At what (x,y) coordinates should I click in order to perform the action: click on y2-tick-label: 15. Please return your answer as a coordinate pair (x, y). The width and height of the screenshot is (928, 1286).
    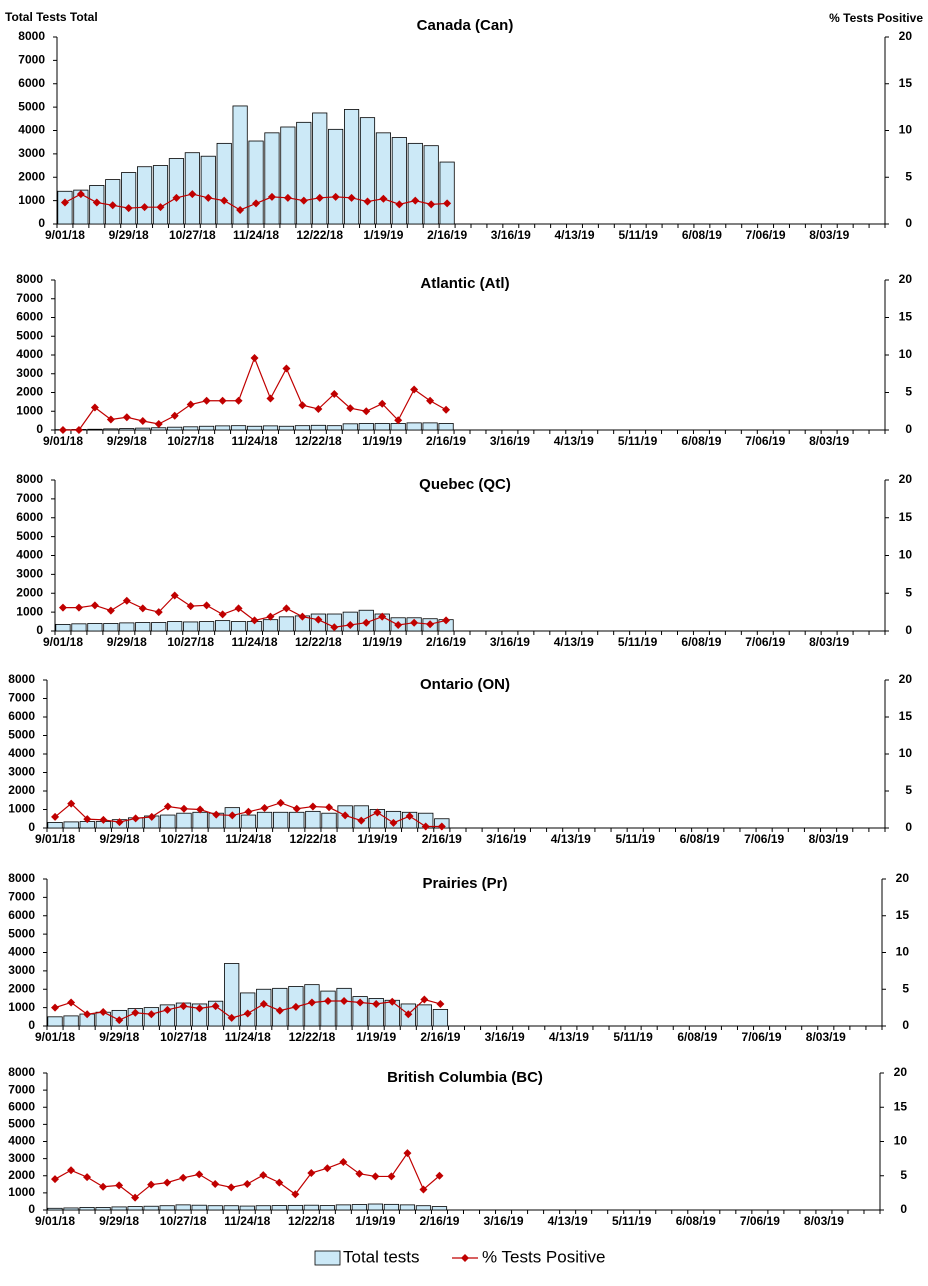
    Looking at the image, I should click on (903, 915).